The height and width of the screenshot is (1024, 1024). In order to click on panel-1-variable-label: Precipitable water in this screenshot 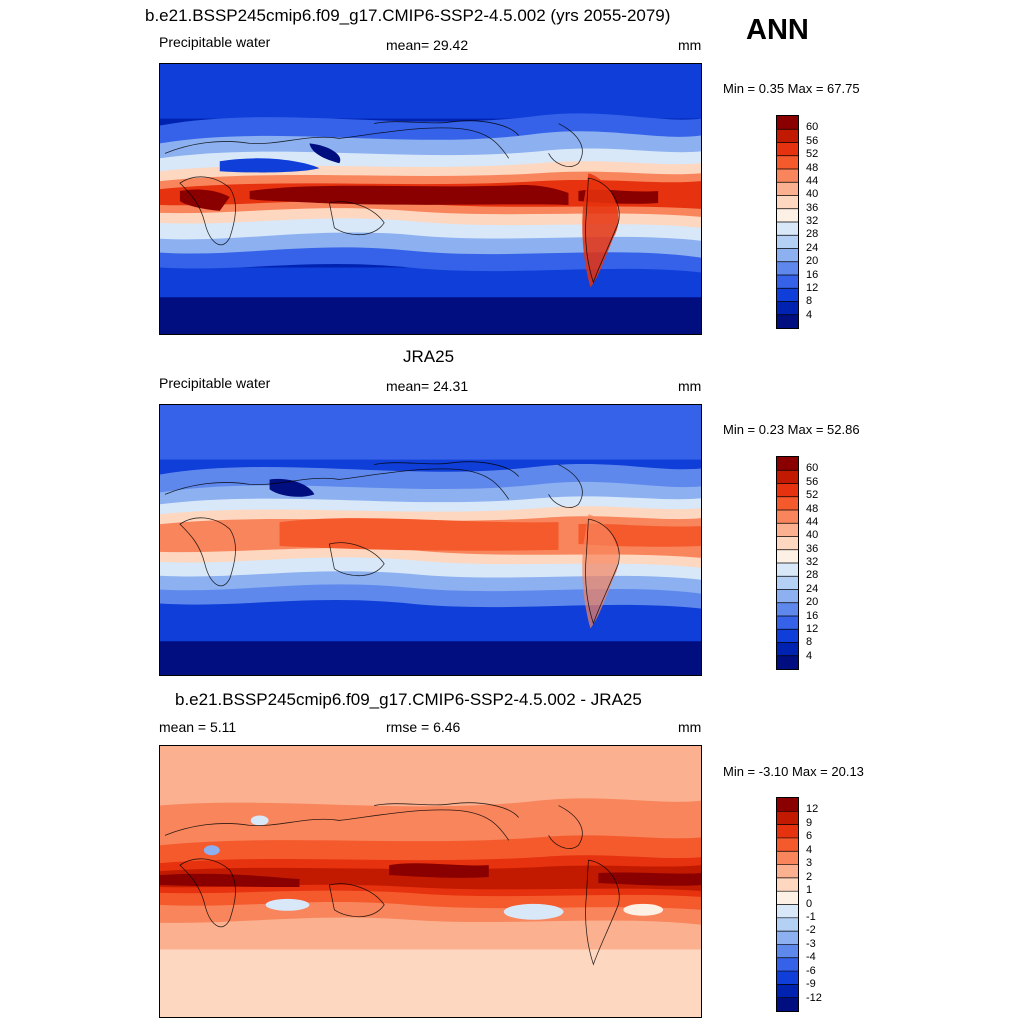, I will do `click(215, 42)`.